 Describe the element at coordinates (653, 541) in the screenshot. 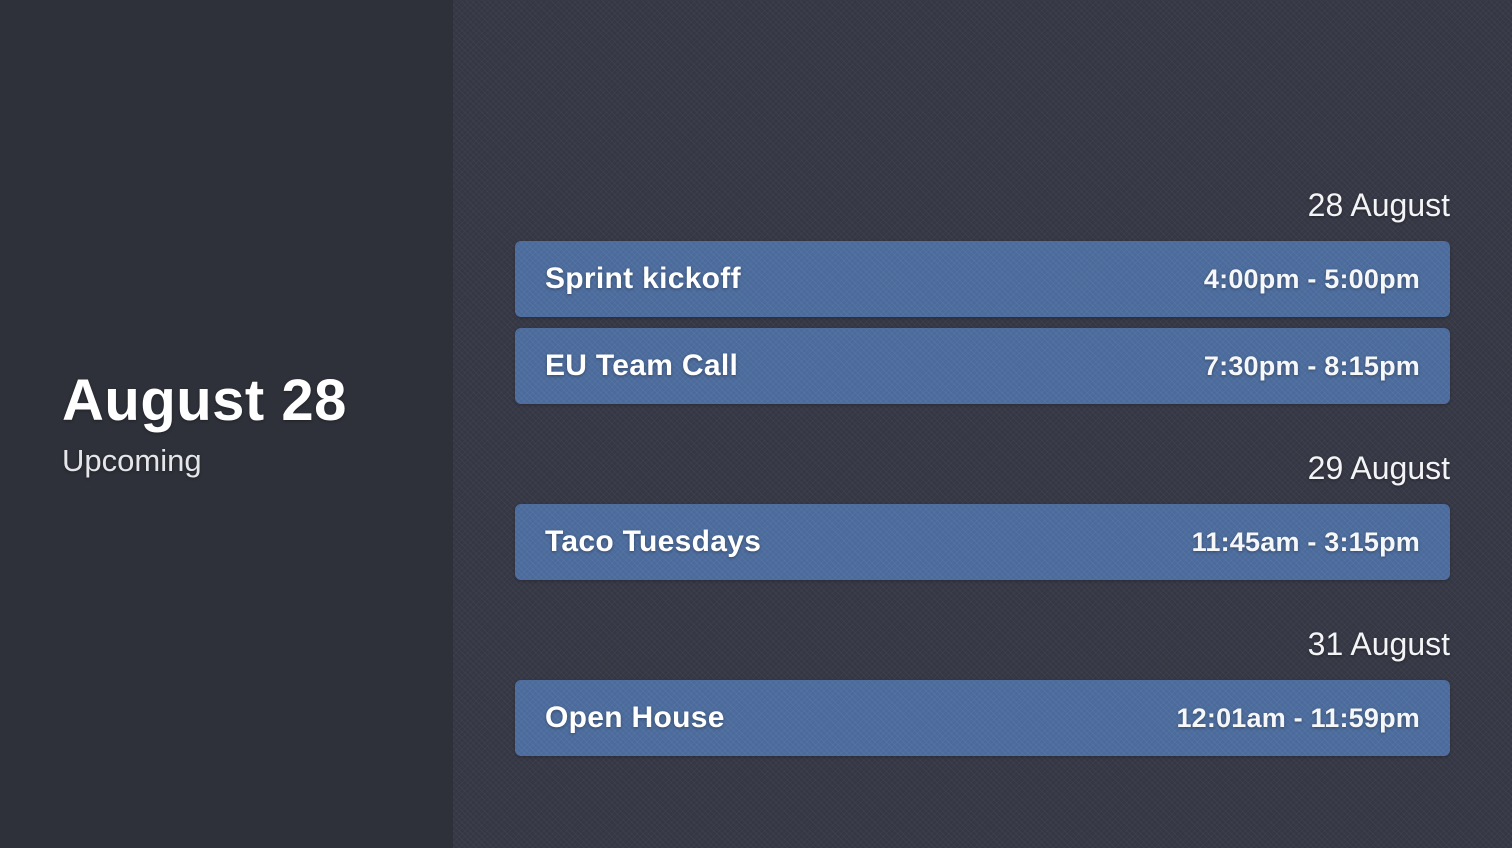

I see `event-title: Taco Tuesdays` at that location.